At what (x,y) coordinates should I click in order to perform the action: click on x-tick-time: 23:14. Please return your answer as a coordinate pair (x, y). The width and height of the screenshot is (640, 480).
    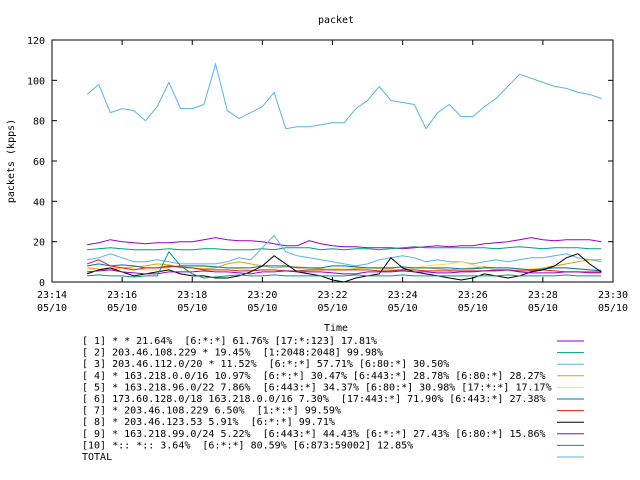
    Looking at the image, I should click on (52, 295).